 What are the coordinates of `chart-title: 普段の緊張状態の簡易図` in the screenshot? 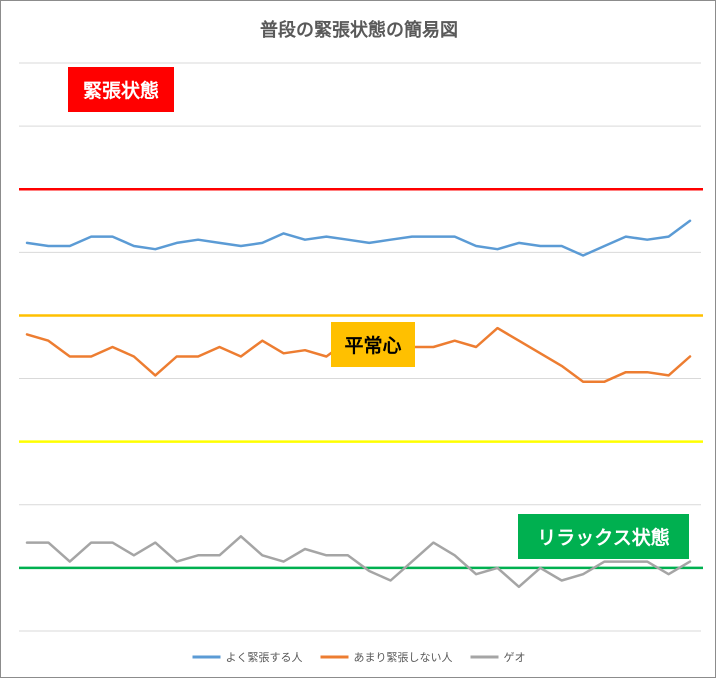 It's located at (359, 30).